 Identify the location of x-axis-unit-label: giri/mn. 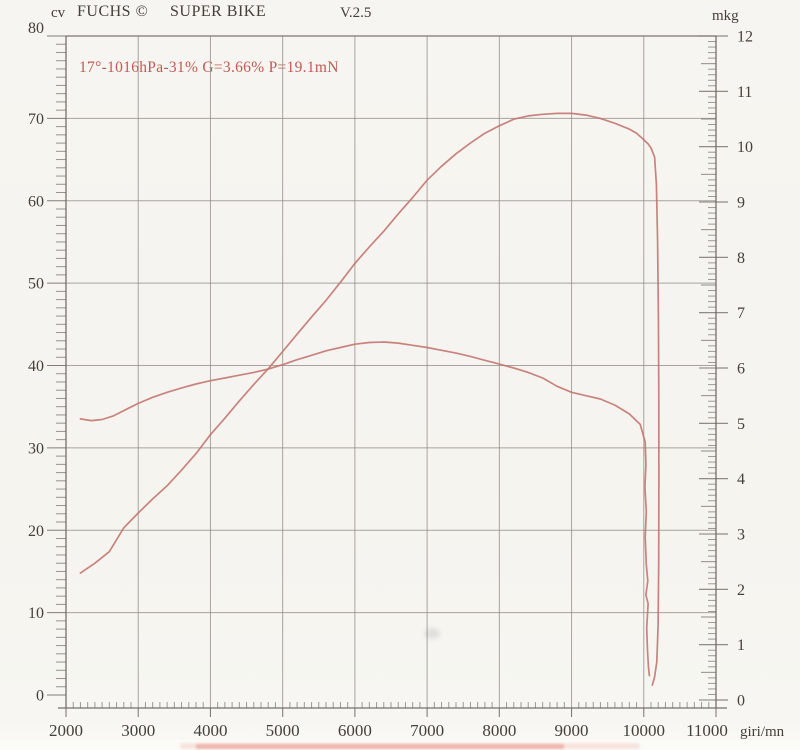
(762, 732).